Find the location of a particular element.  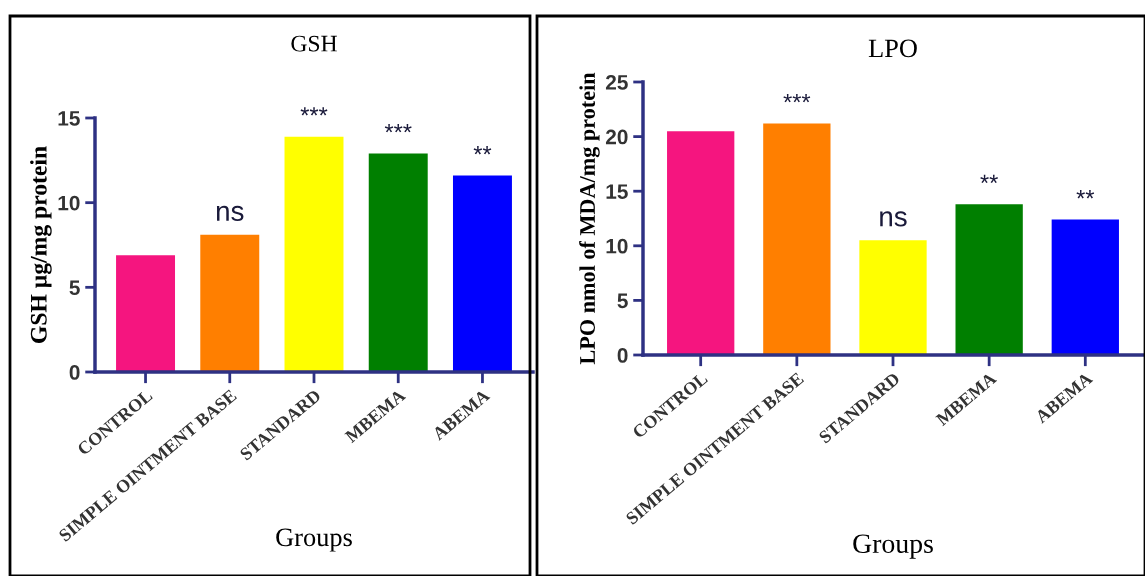

y-axis-title: LPO nmol of MDA/mg protein is located at coordinates (589, 218).